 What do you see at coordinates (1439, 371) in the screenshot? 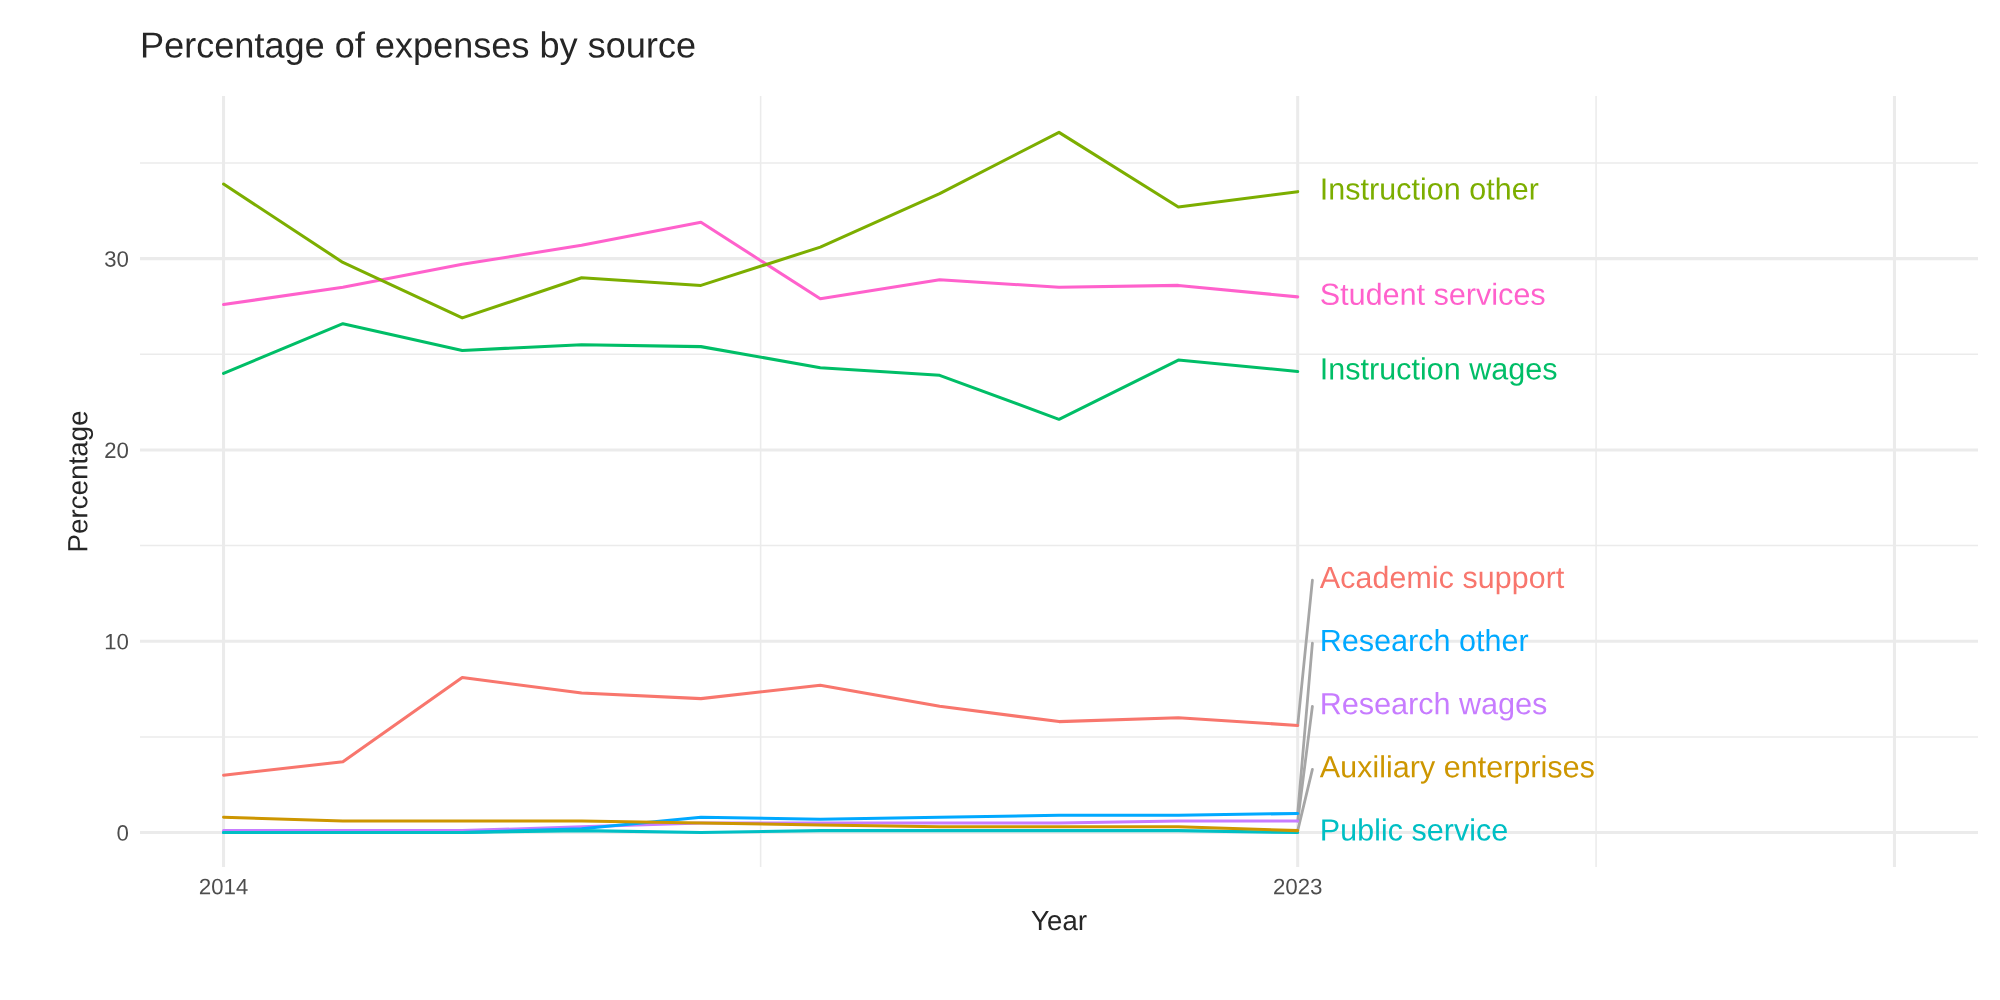
I see `series-label: Instruction wages` at bounding box center [1439, 371].